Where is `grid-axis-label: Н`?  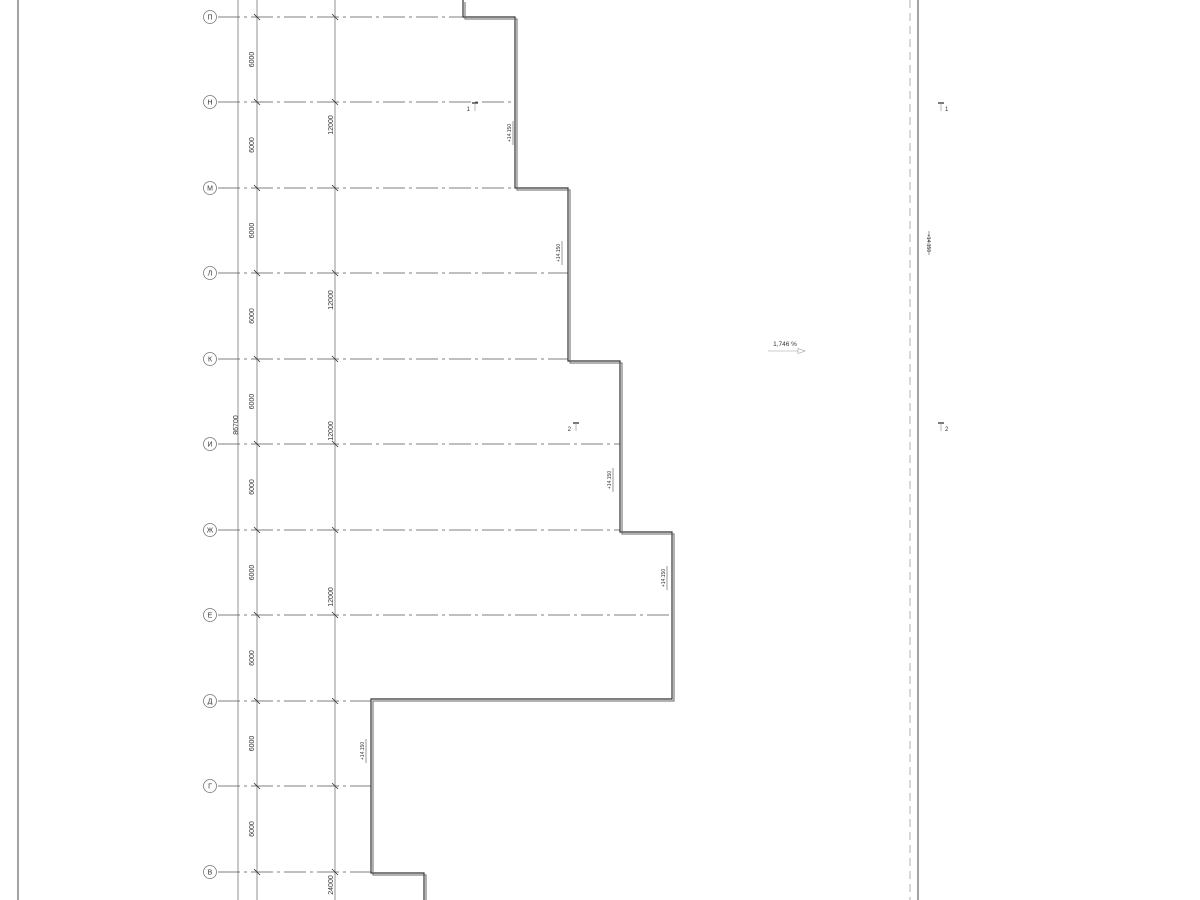 grid-axis-label: Н is located at coordinates (209, 103).